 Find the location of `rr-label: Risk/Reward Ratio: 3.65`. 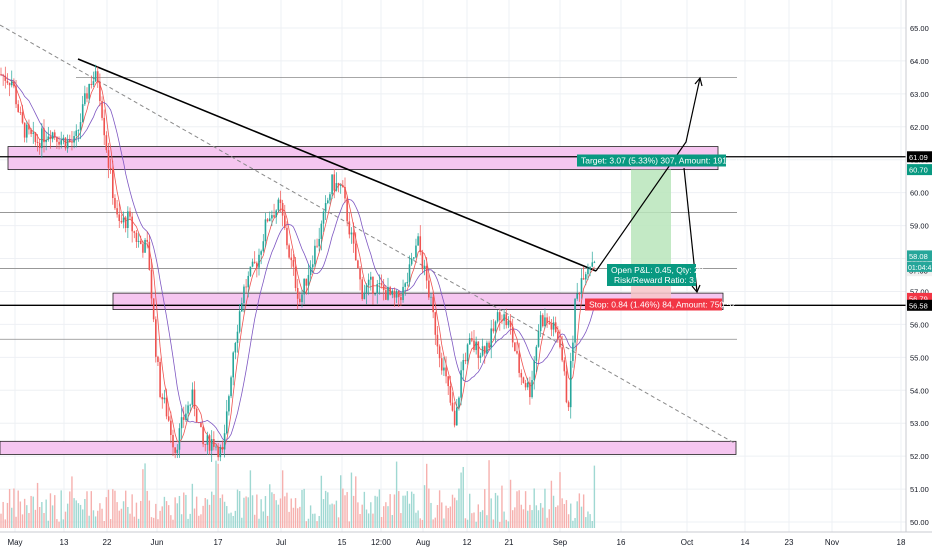

rr-label: Risk/Reward Ratio: 3.65 is located at coordinates (660, 280).